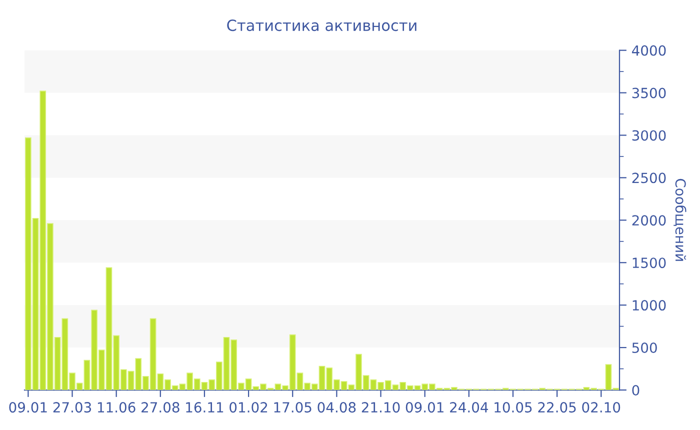  Describe the element at coordinates (649, 135) in the screenshot. I see `y-tick-label: 3000` at that location.